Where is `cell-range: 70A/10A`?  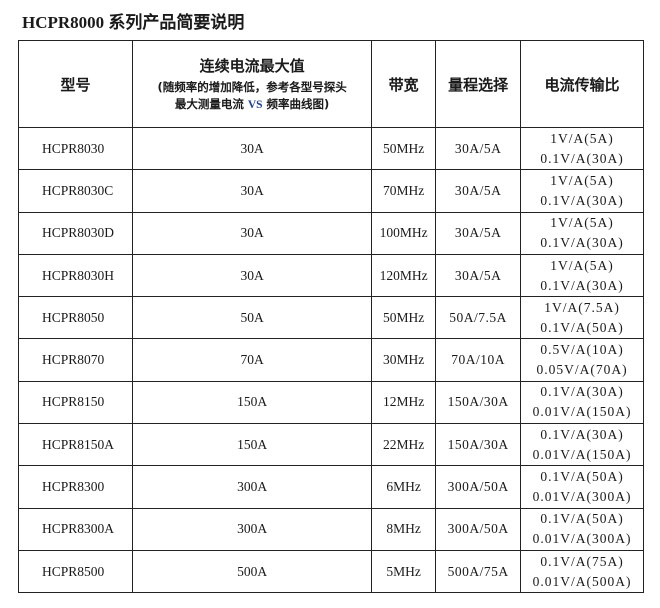
cell-range: 70A/10A is located at coordinates (478, 360).